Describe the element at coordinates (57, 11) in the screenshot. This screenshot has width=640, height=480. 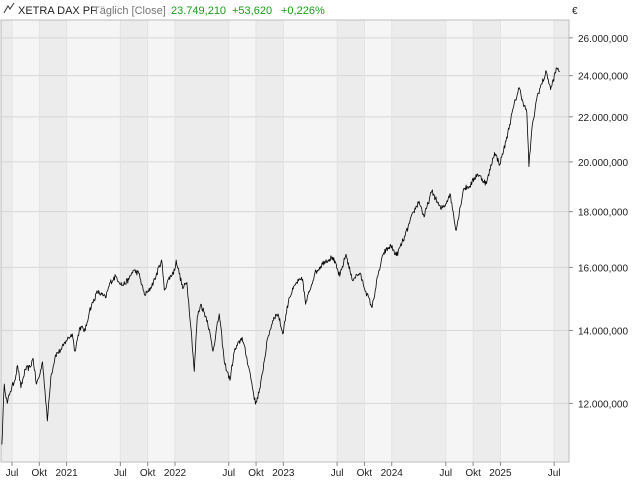
I see `instrument-name: XETRA DAX PF` at that location.